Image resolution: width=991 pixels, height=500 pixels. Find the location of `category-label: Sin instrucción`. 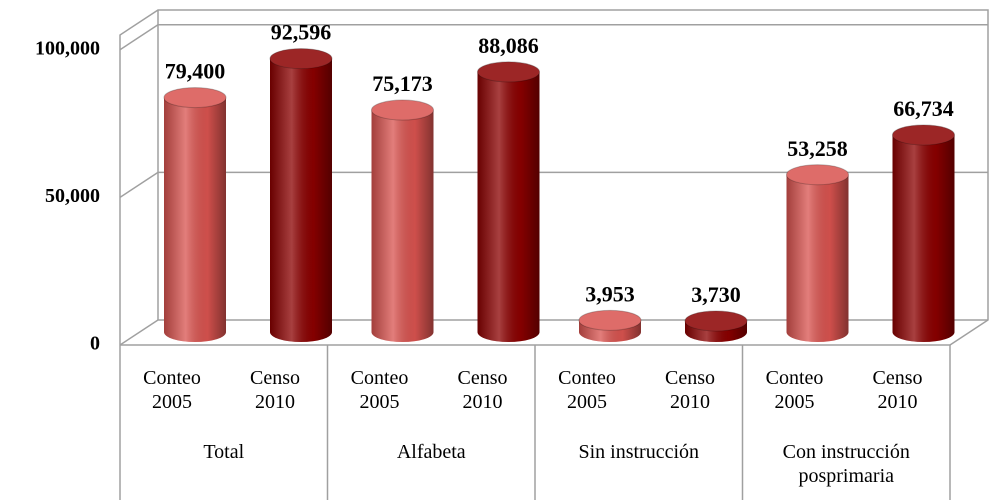

category-label: Sin instrucción is located at coordinates (639, 452).